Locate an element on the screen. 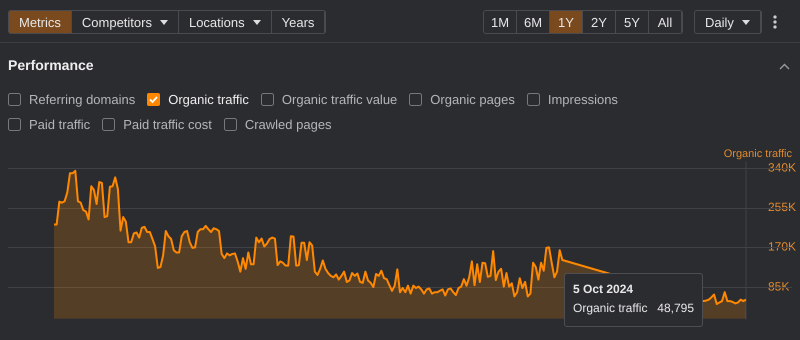 This screenshot has height=340, width=800. text: Crawled pages is located at coordinates (288, 124).